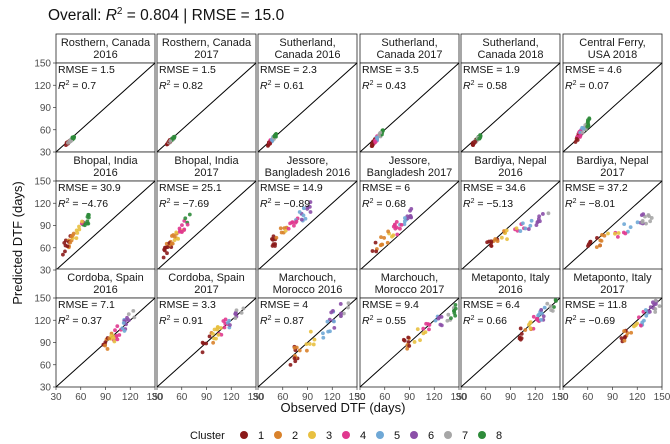  I want to click on y-tick-label: 30, so click(46, 388).